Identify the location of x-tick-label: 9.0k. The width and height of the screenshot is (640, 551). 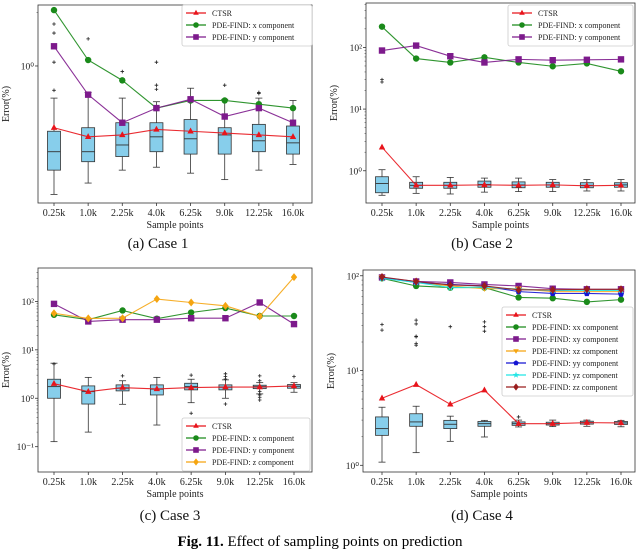
(225, 213).